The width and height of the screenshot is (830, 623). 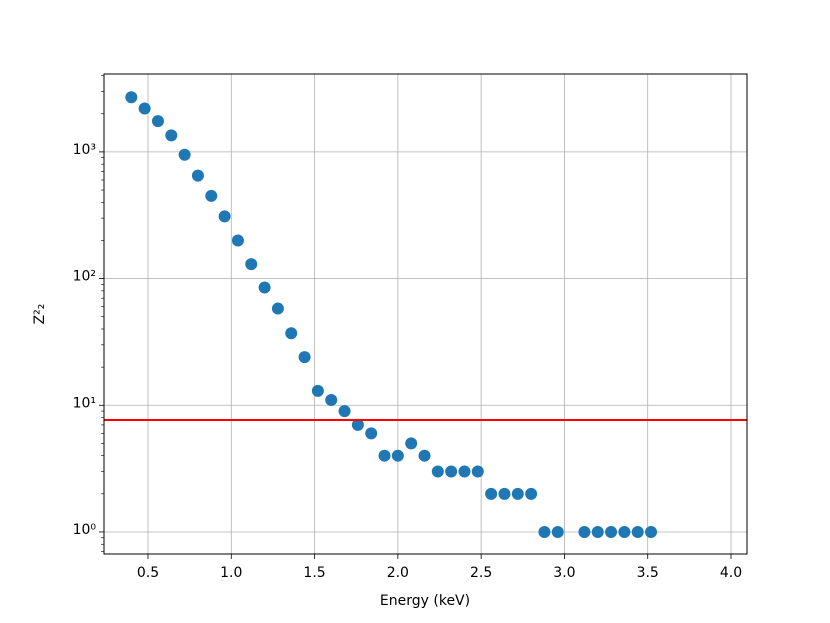 I want to click on x-tick-label: 1.0, so click(x=231, y=573).